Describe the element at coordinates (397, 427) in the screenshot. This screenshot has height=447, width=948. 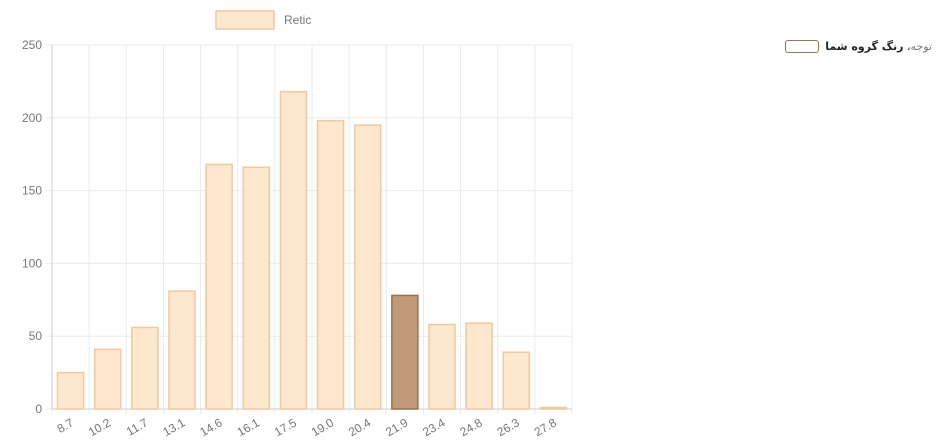
I see `x-tick-label: 21.9` at that location.